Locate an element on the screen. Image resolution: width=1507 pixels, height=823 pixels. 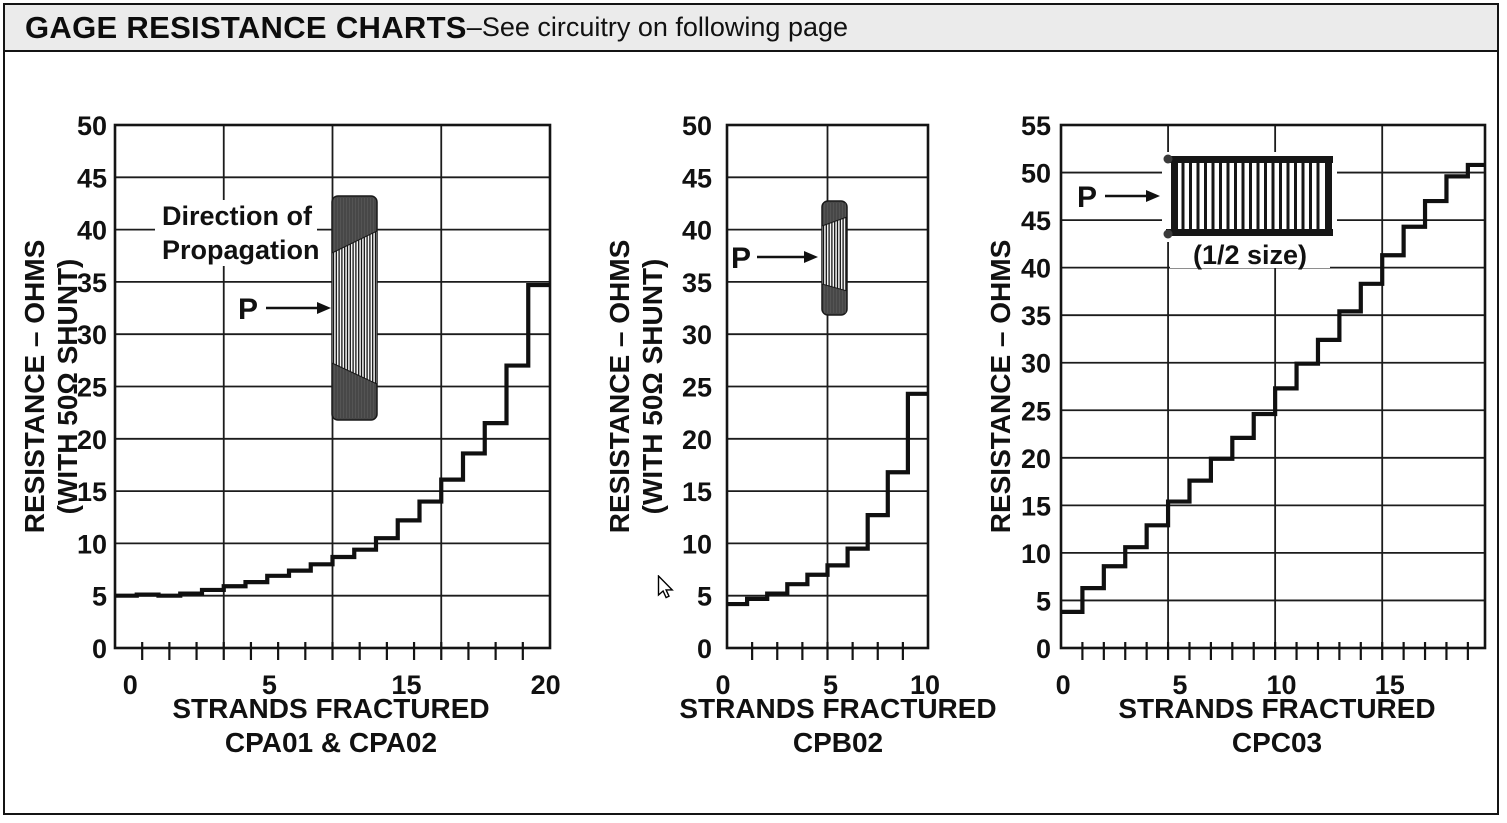
gage-left-bar is located at coordinates (1174, 196).